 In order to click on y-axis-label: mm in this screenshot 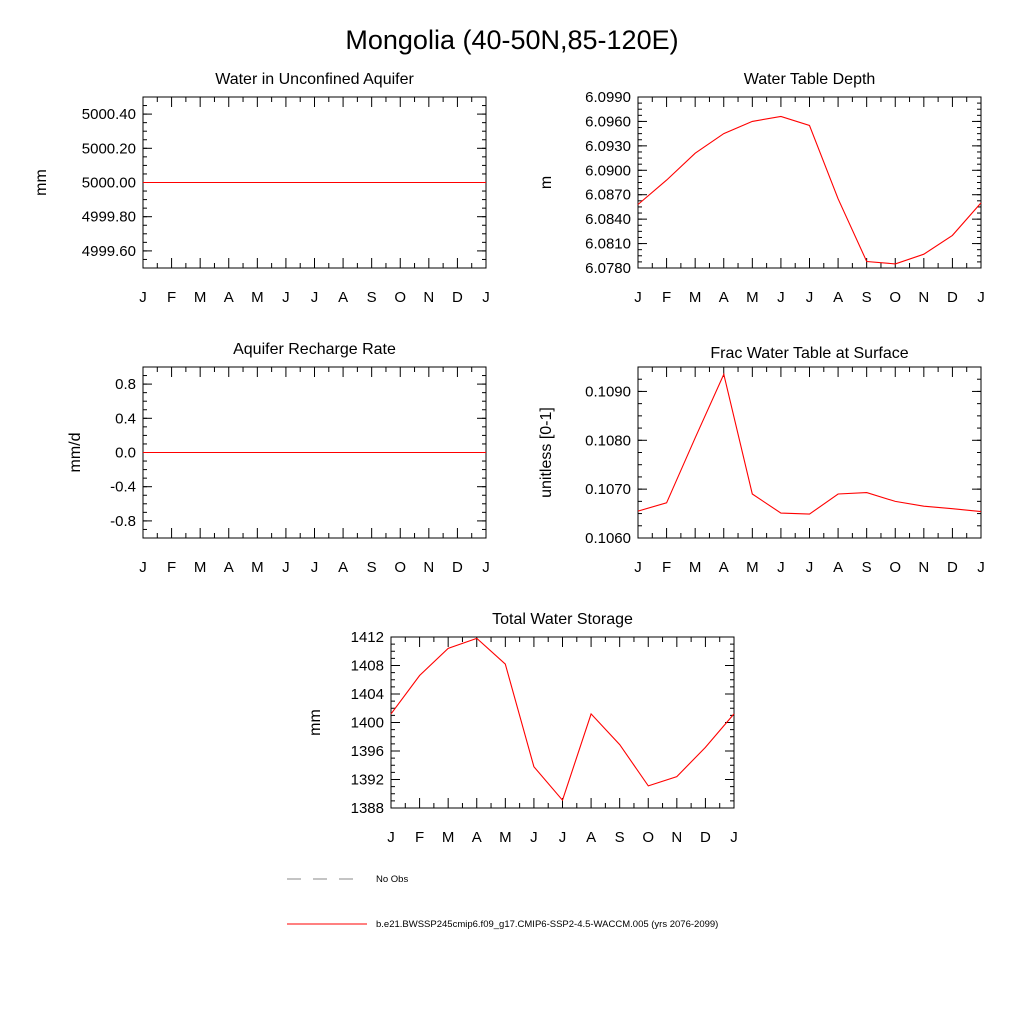, I will do `click(315, 722)`.